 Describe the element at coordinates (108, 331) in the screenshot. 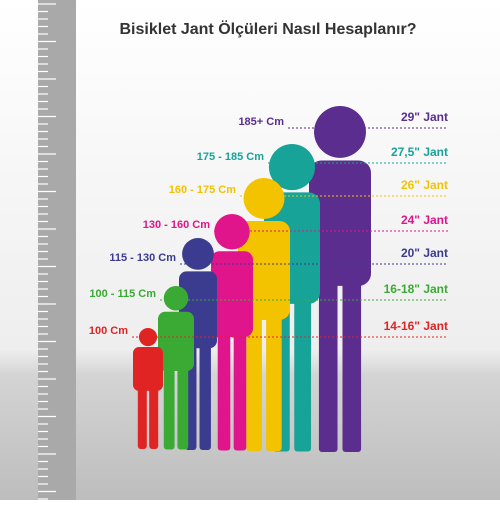

I see `height-range: 100 Cm` at that location.